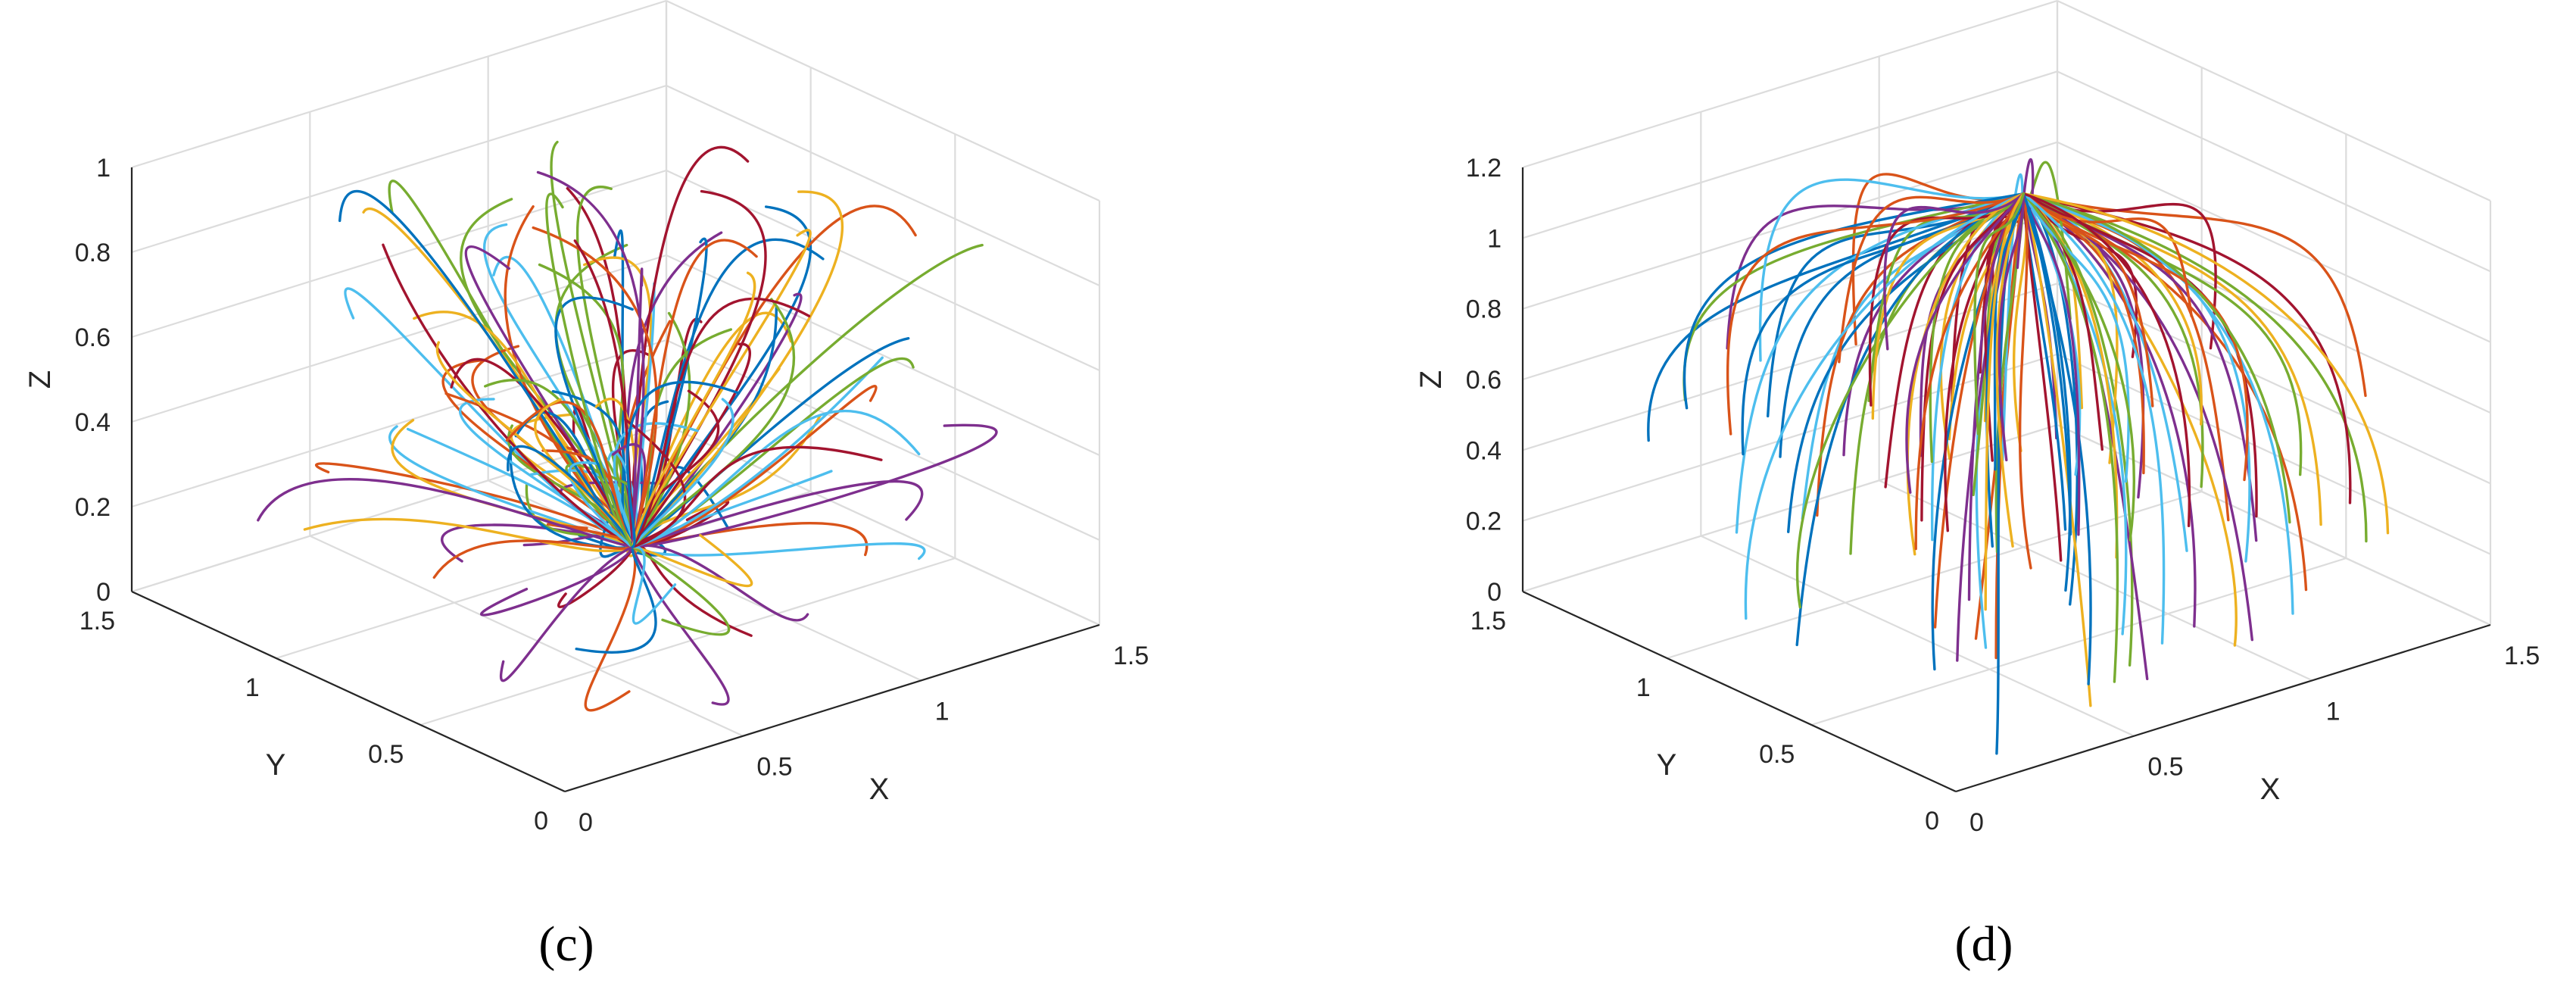 This screenshot has width=2576, height=993. What do you see at coordinates (774, 767) in the screenshot?
I see `x-tick-label: 0.5` at bounding box center [774, 767].